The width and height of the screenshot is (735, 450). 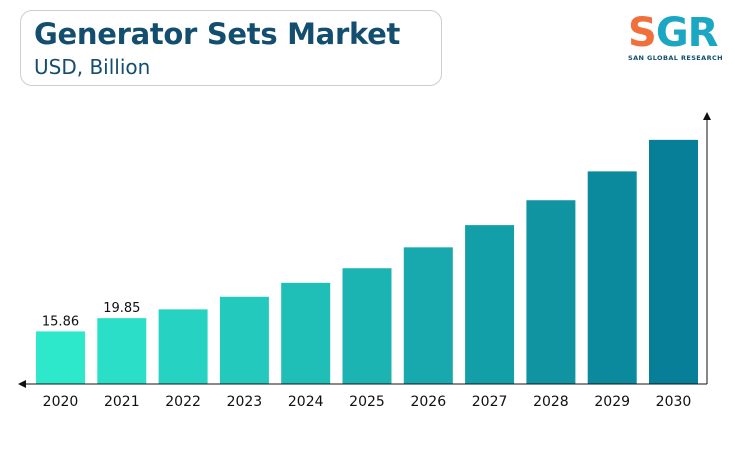 I want to click on bar-2025, so click(x=367, y=326).